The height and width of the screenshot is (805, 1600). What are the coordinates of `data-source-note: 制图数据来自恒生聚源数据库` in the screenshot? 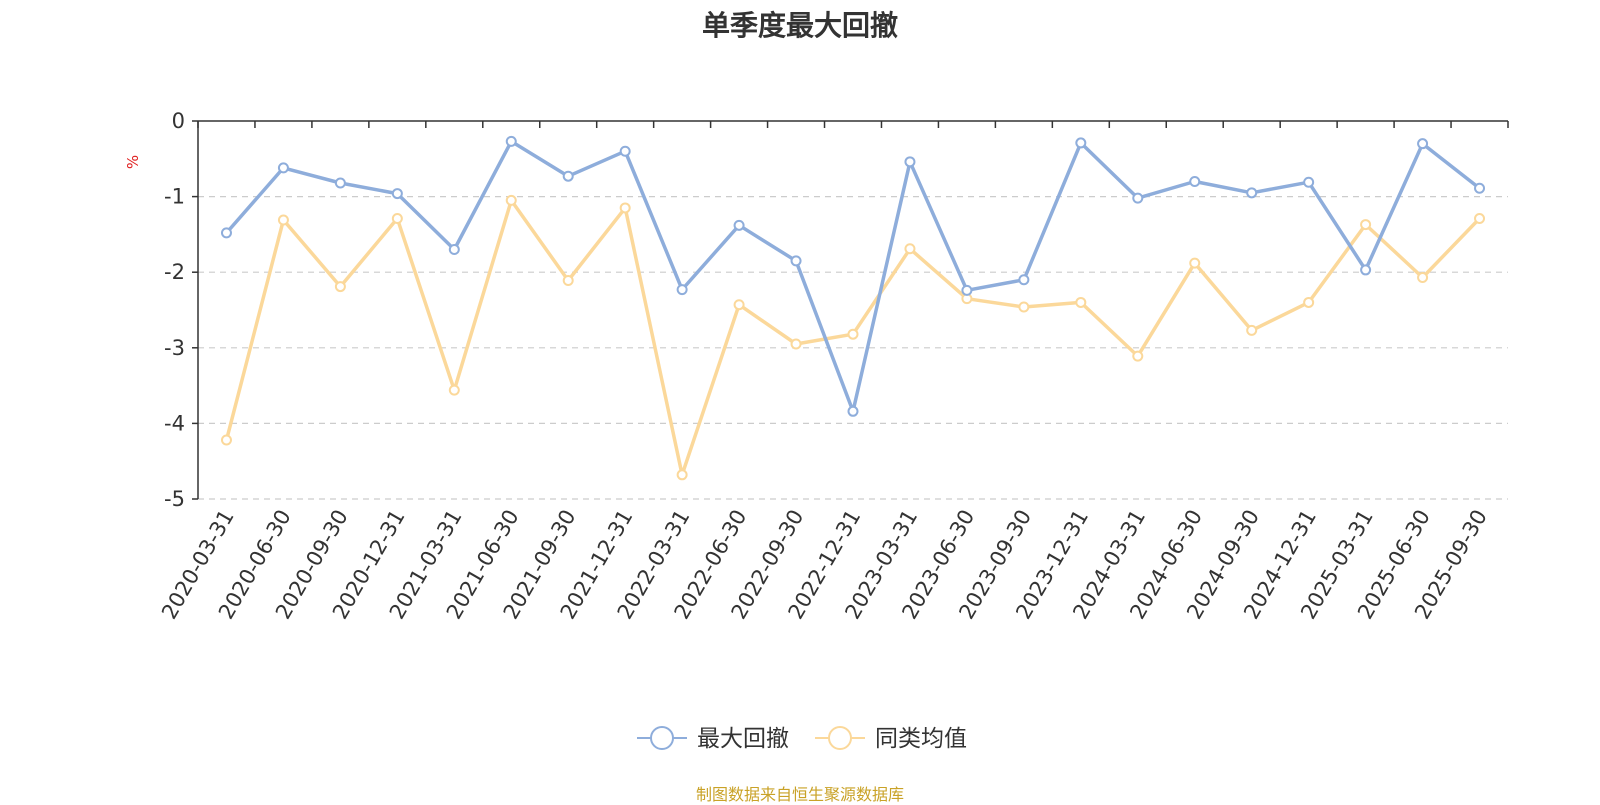 It's located at (799, 794).